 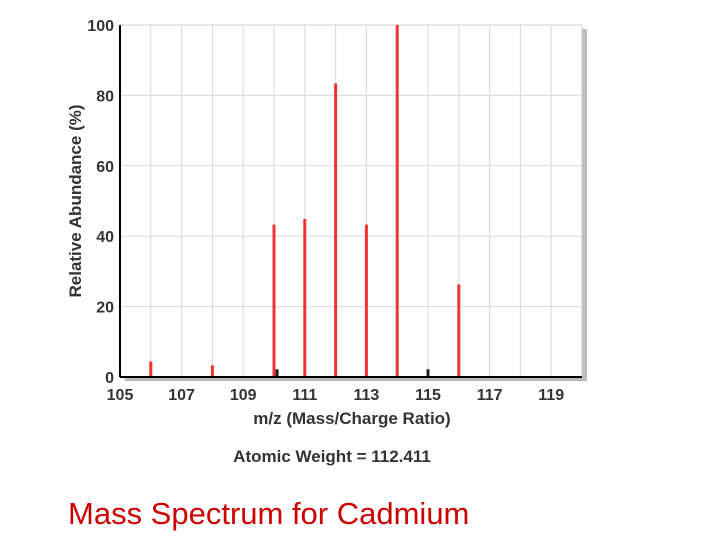 What do you see at coordinates (105, 308) in the screenshot?
I see `y-tick-label: 20` at bounding box center [105, 308].